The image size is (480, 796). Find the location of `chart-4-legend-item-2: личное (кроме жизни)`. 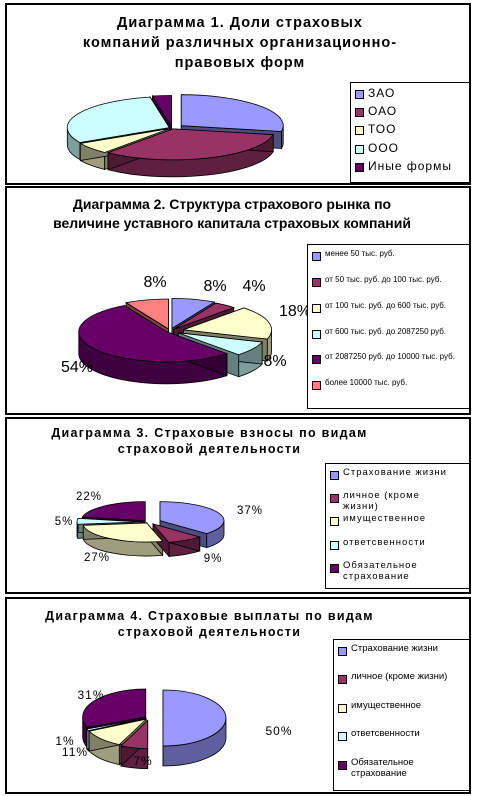

chart-4-legend-item-2: личное (кроме жизни) is located at coordinates (402, 678).